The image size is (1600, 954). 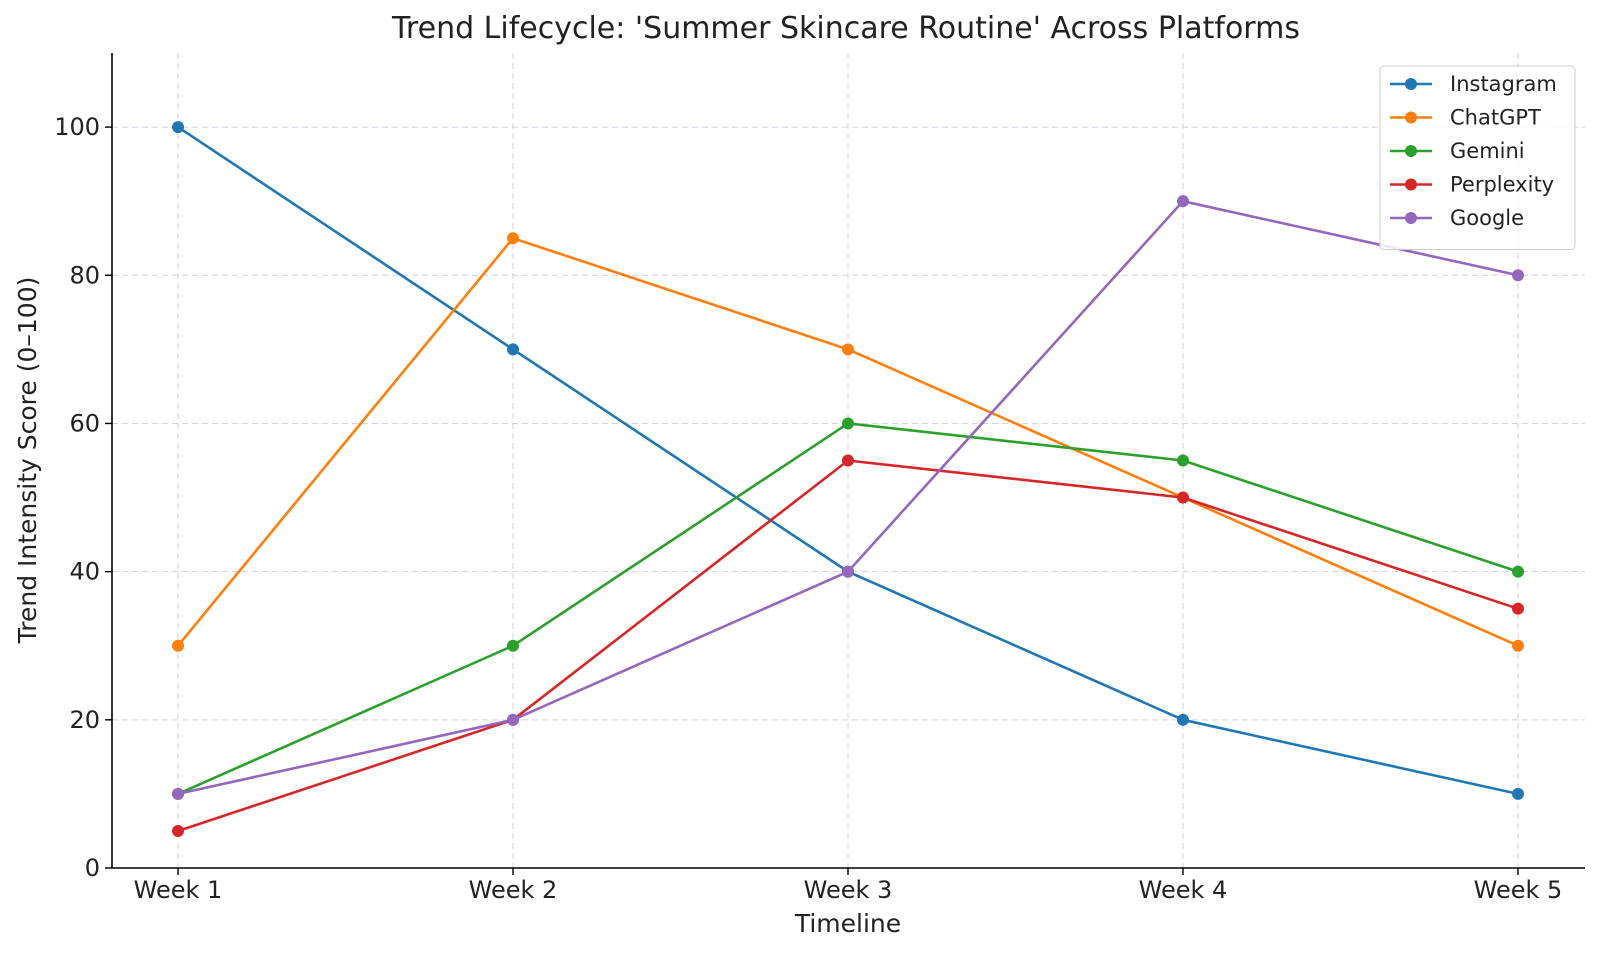 I want to click on legend-label-perplexity: Perplexity, so click(x=1502, y=185).